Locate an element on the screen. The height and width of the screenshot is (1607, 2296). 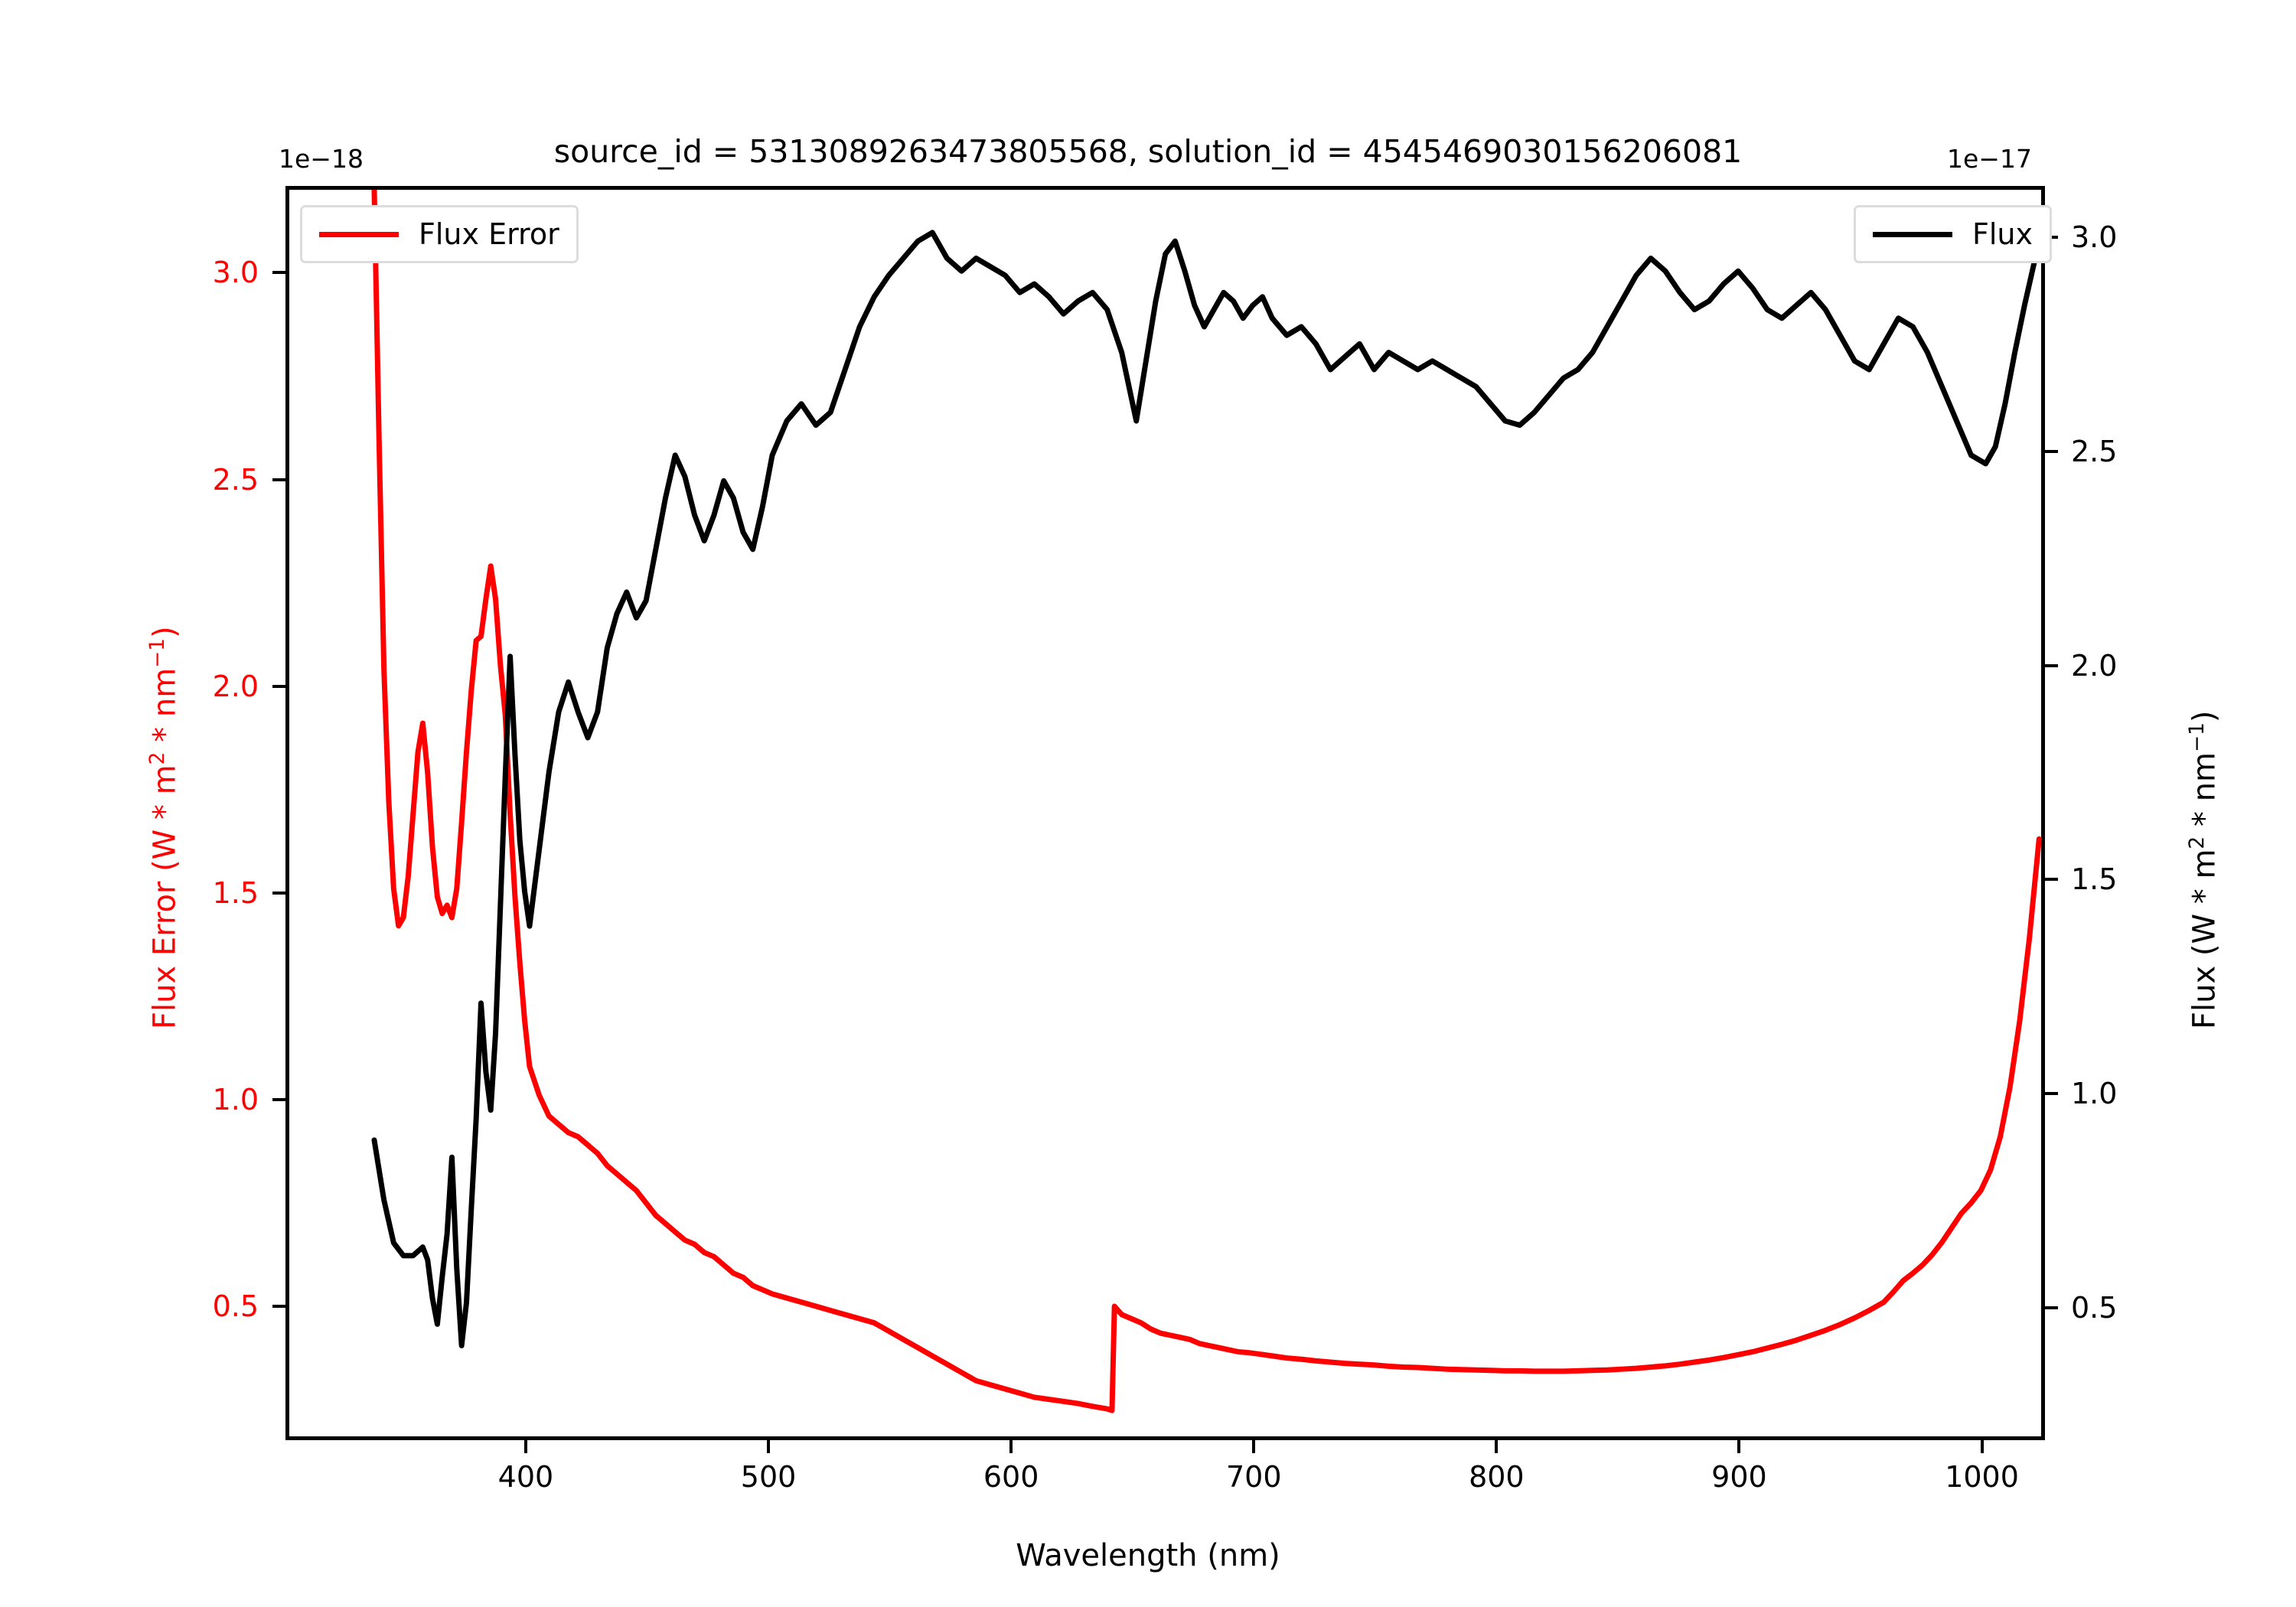
y-axis-right-tick-label: 2.0 is located at coordinates (2094, 665).